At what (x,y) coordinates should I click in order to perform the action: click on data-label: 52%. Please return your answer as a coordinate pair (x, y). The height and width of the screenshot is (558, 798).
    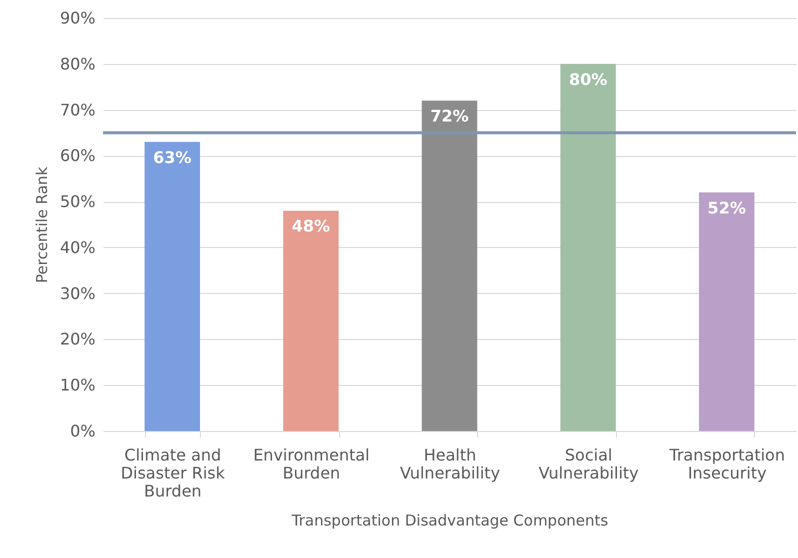
    Looking at the image, I should click on (727, 208).